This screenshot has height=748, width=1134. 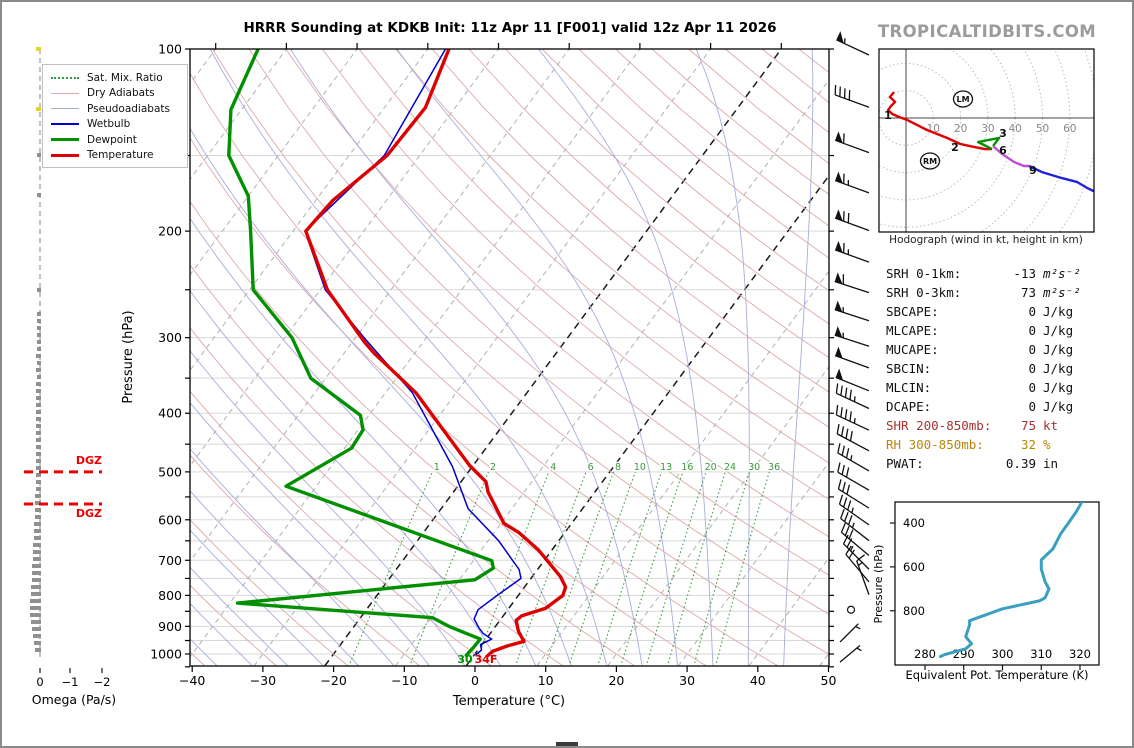 I want to click on hodo-ring-label: 60, so click(x=1069, y=129).